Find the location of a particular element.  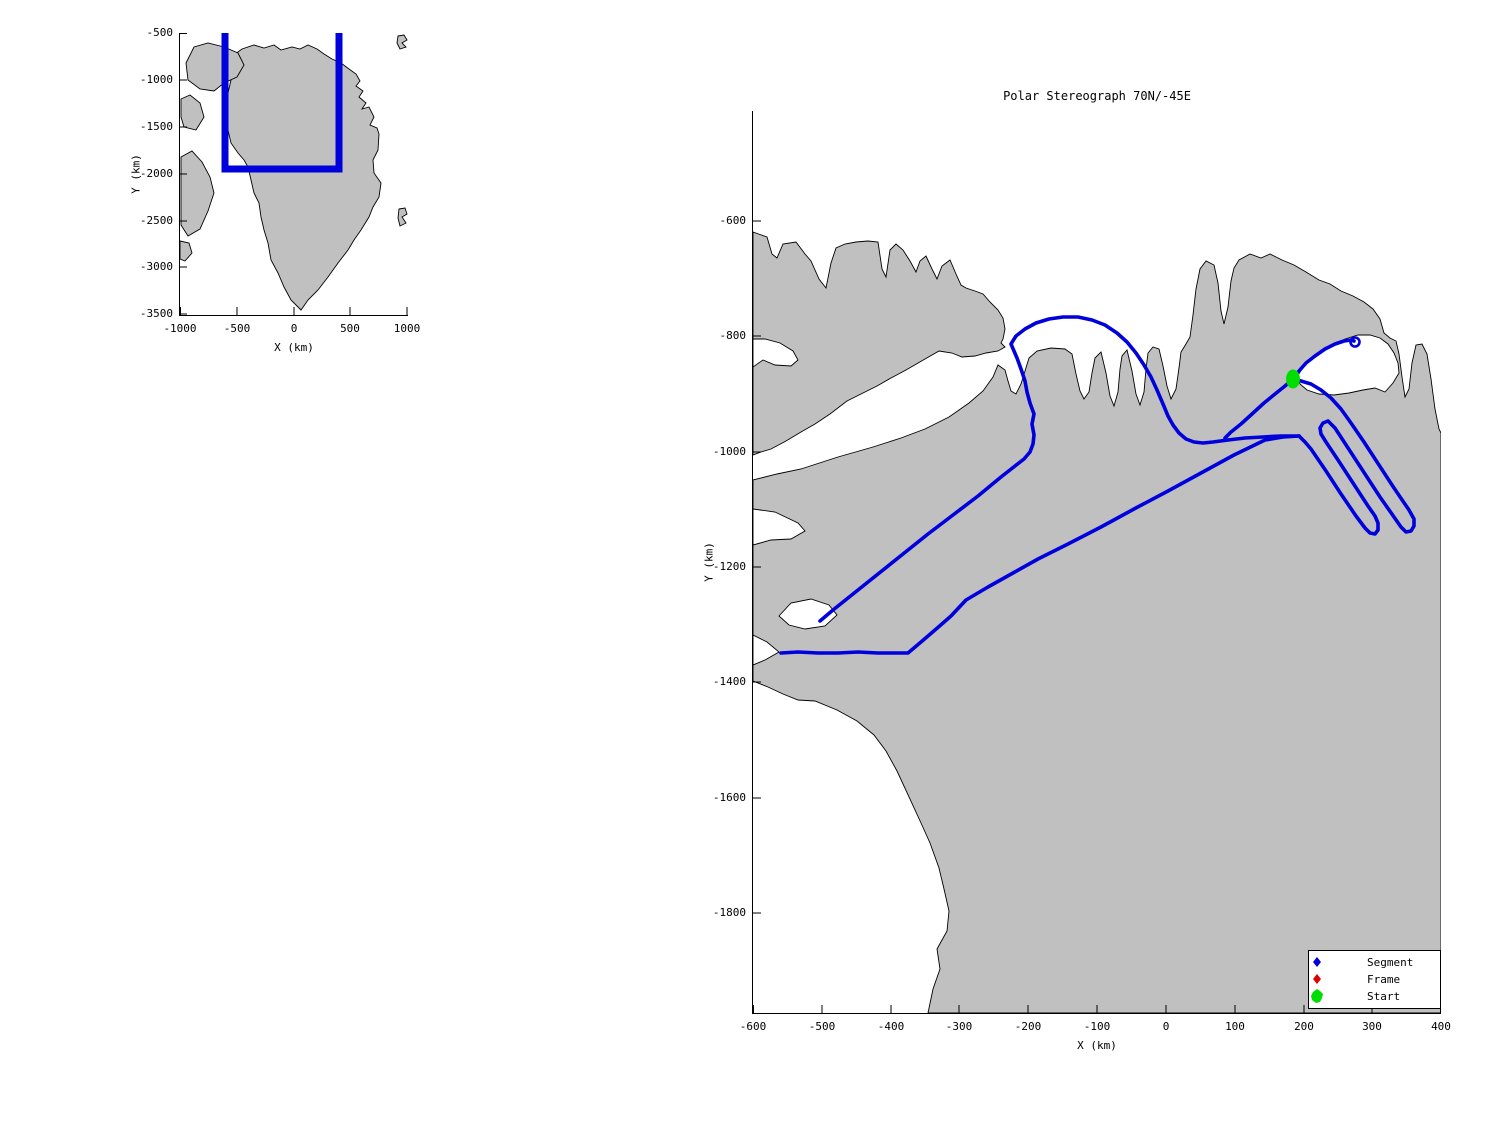

main-ytick: -1800 is located at coordinates (729, 912).